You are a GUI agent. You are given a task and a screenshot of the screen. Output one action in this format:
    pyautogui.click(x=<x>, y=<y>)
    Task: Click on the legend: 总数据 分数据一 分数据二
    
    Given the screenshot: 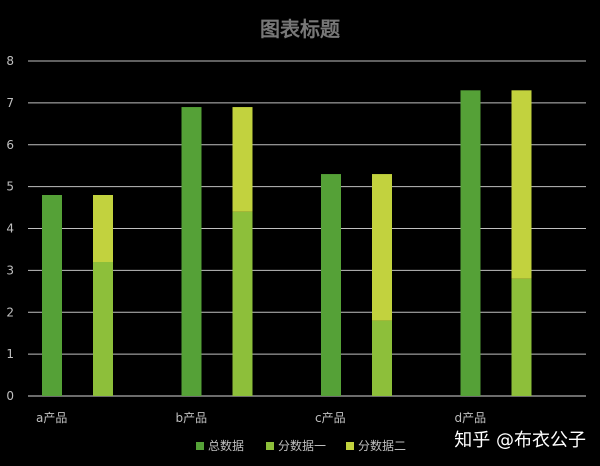 What is the action you would take?
    pyautogui.click(x=301, y=445)
    